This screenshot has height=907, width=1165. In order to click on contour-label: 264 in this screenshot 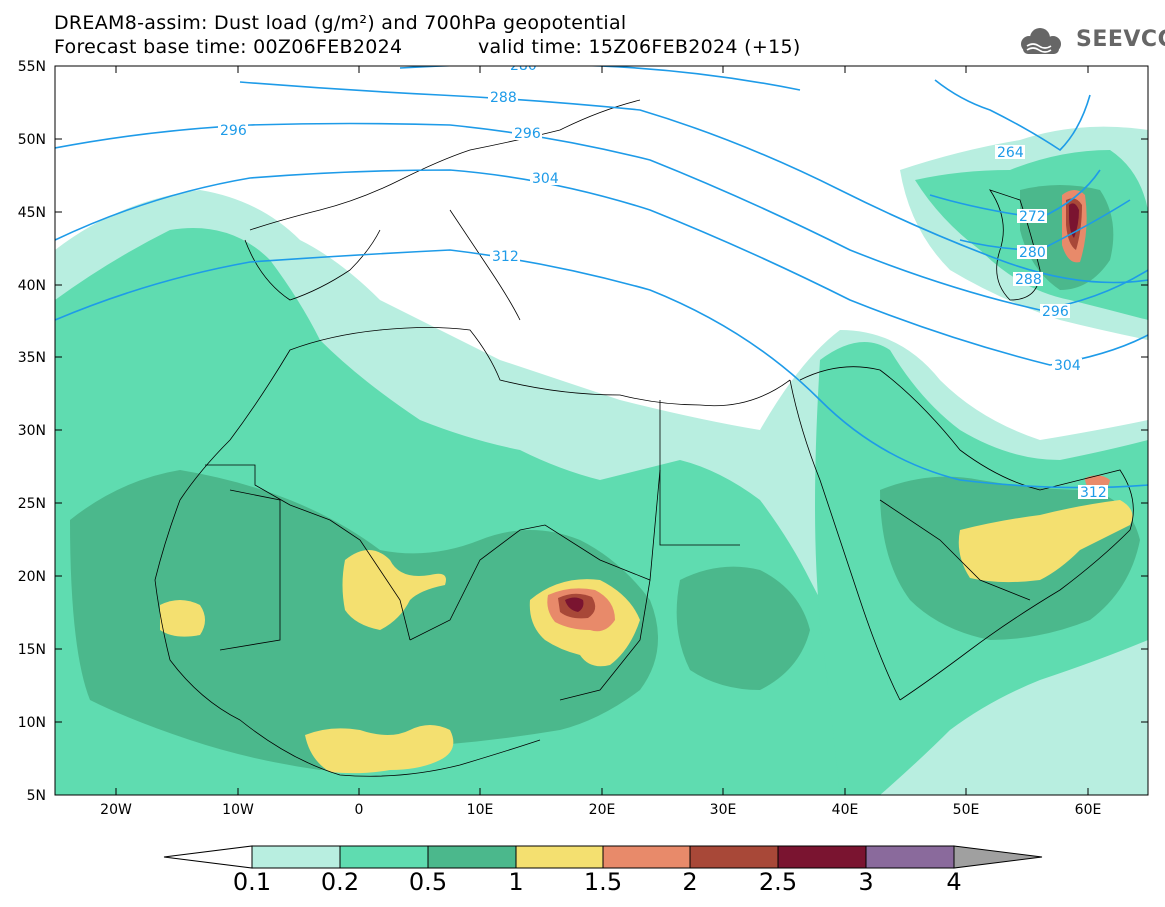, I will do `click(1010, 153)`.